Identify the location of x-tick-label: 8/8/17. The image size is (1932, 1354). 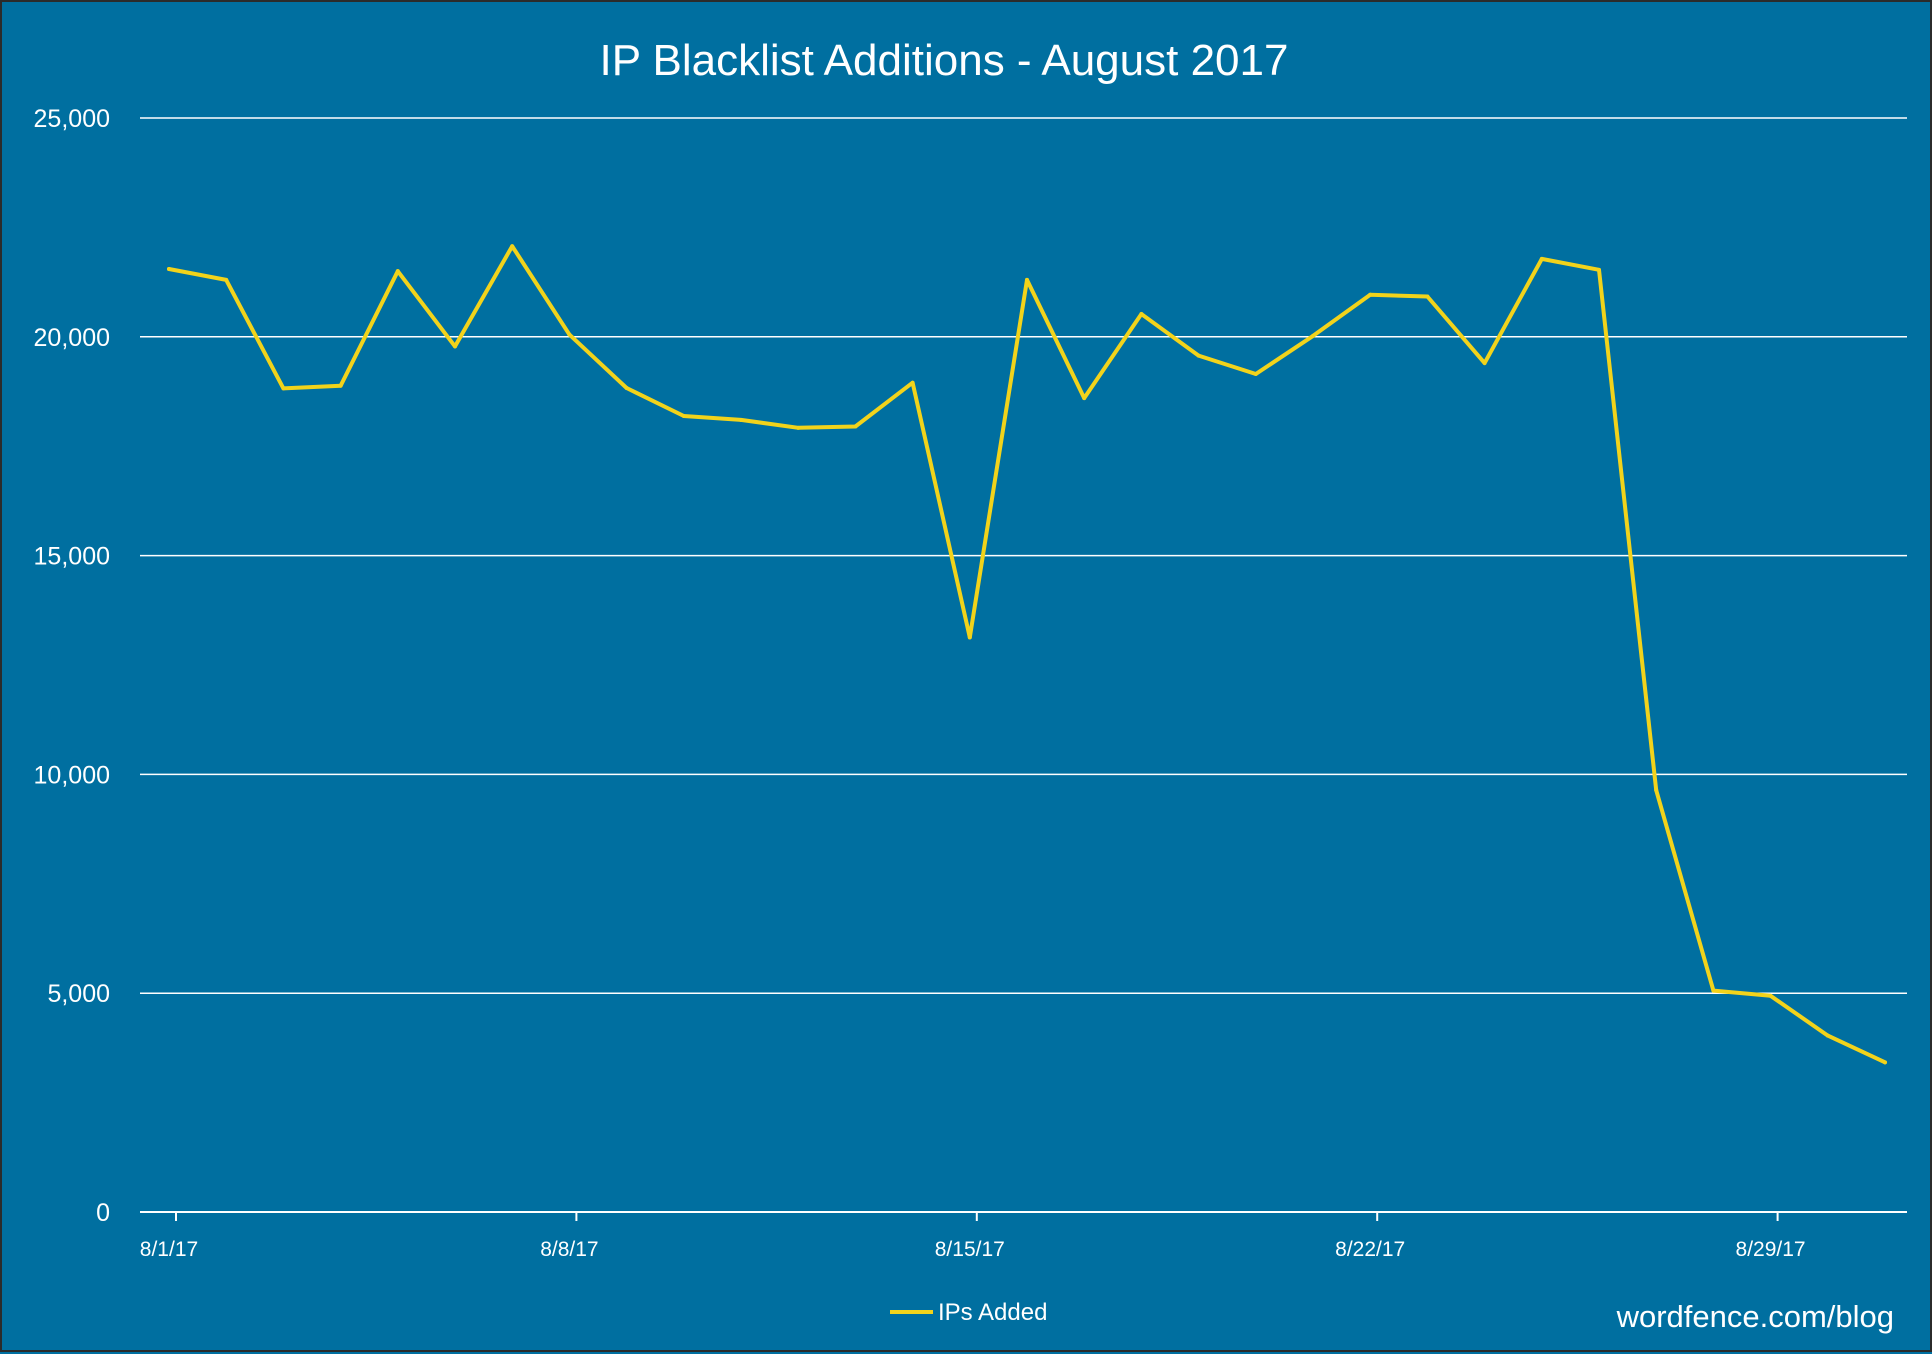
(569, 1249).